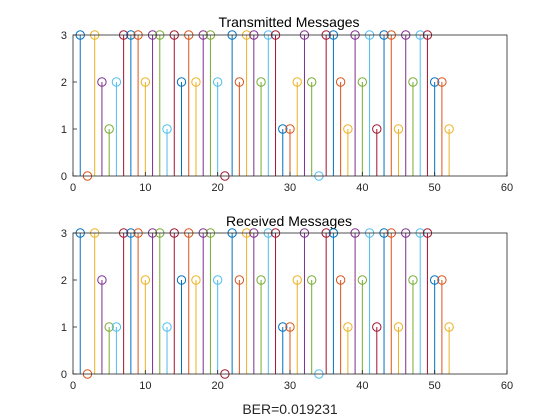  I want to click on chart-title: Received Messages, so click(289, 221).